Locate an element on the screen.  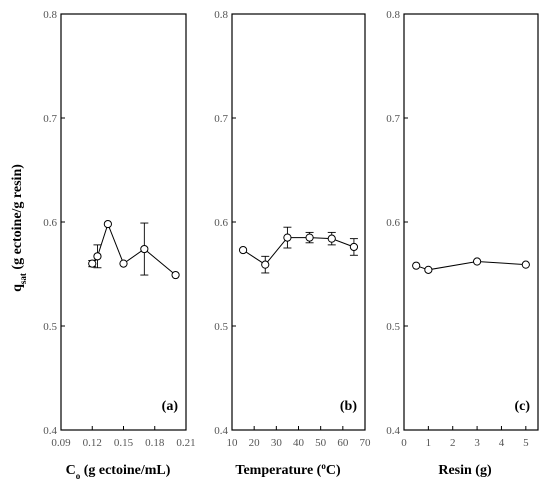
y-tick-label-a: 0.4 is located at coordinates (50, 431).